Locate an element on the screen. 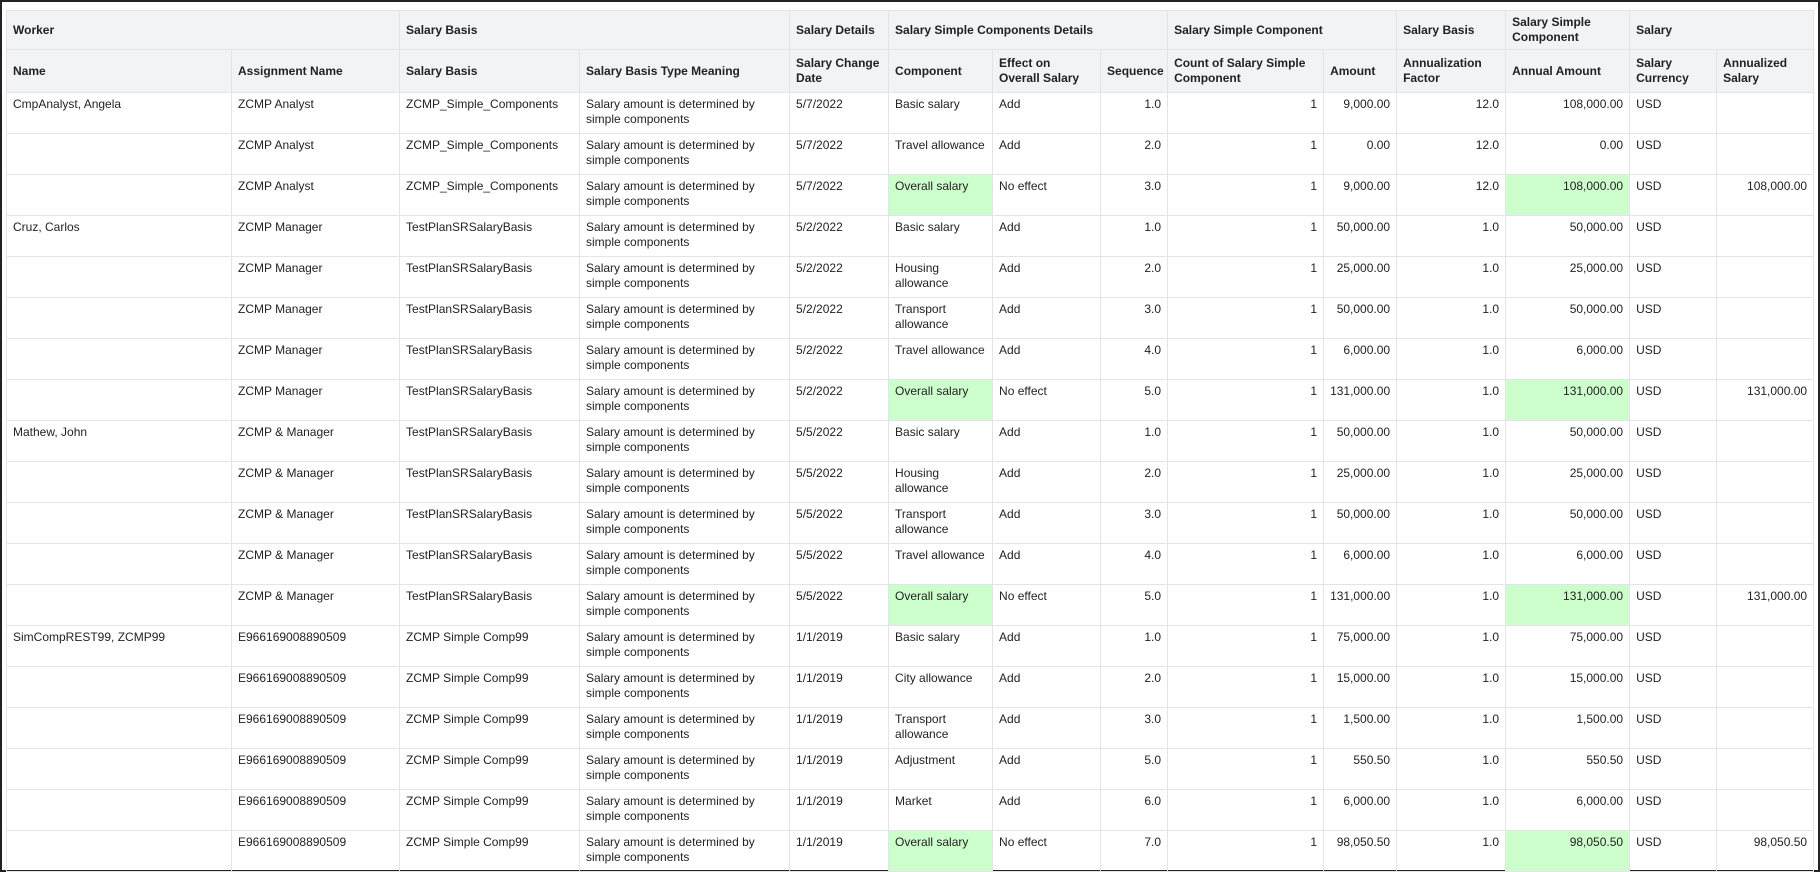 The height and width of the screenshot is (872, 1820). table-cell: 5/7/2022 is located at coordinates (839, 113).